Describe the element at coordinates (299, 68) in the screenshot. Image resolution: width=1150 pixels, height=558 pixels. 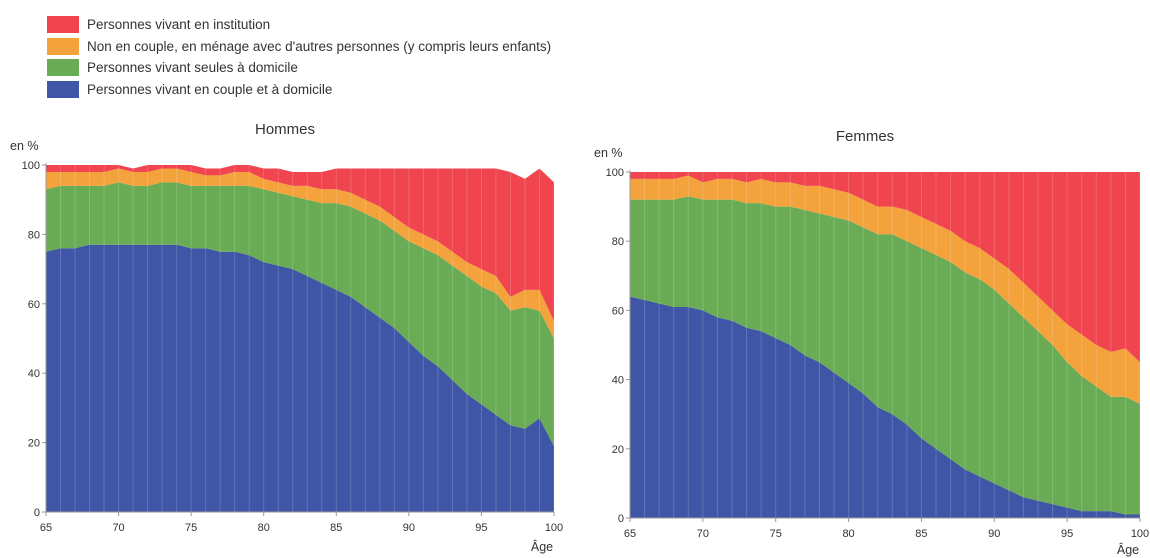
I see `legend-item-seules: Personnes vivant seules à domicile` at that location.